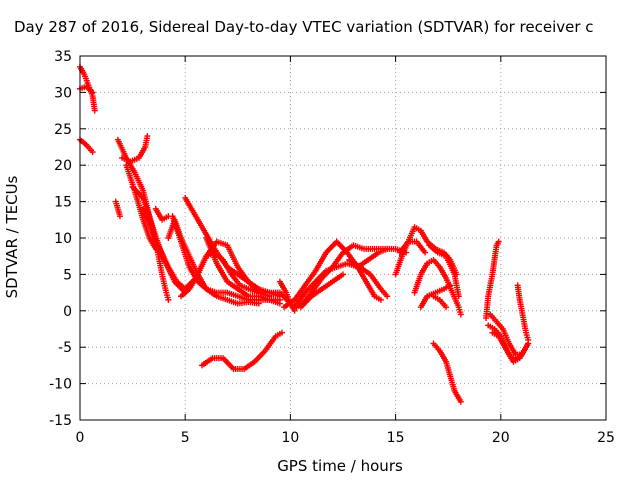 Image resolution: width=640 pixels, height=480 pixels. Describe the element at coordinates (67, 275) in the screenshot. I see `y-tick-label: 5` at that location.